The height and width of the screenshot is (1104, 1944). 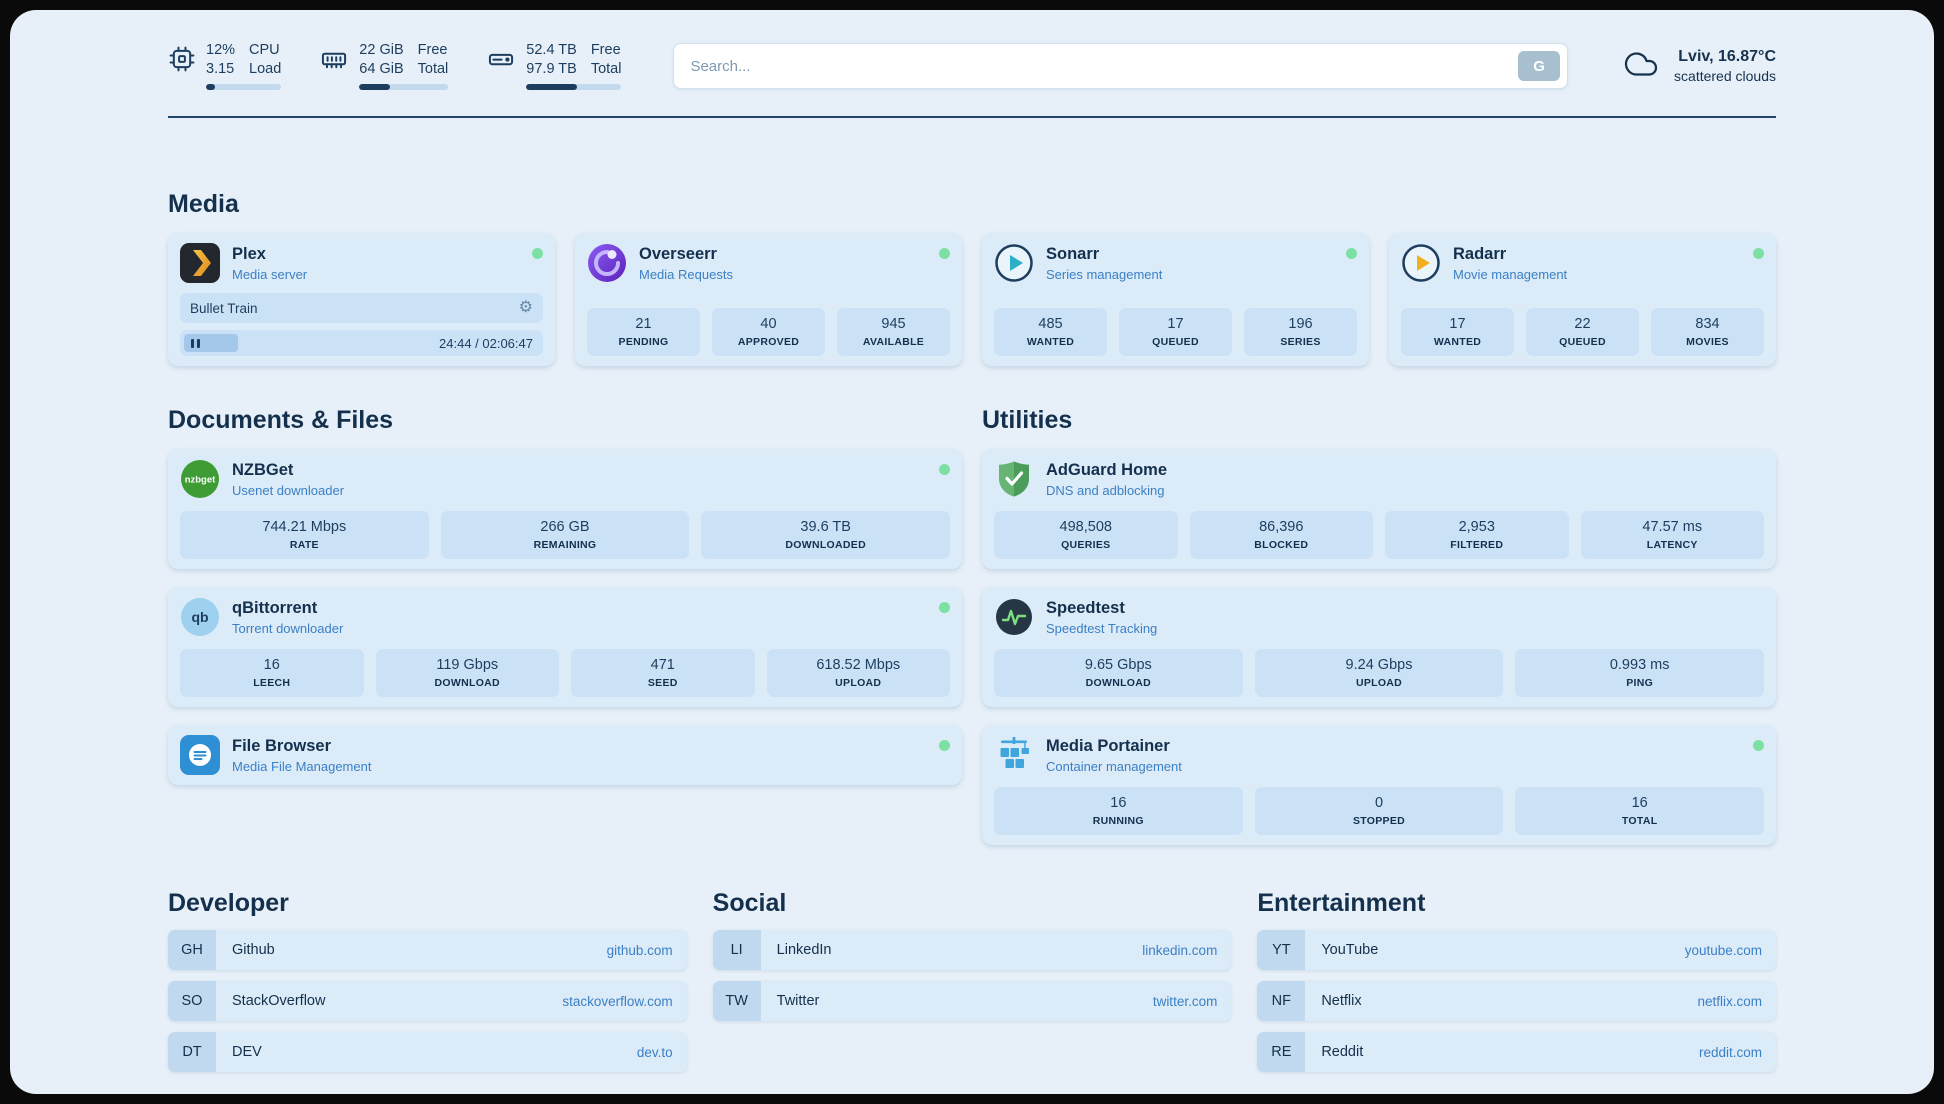 What do you see at coordinates (1281, 545) in the screenshot?
I see `stat-label: BLOCKED` at bounding box center [1281, 545].